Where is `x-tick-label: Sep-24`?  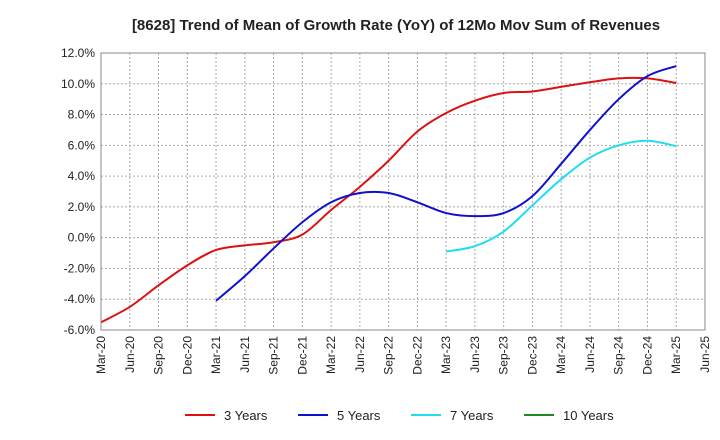
x-tick-label: Sep-24 is located at coordinates (619, 355).